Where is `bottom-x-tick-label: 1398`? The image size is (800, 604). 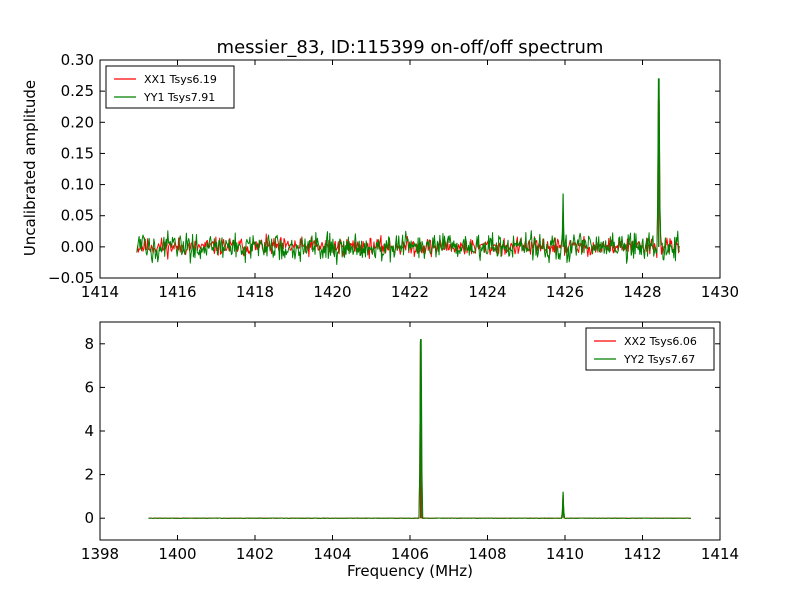 bottom-x-tick-label: 1398 is located at coordinates (100, 554).